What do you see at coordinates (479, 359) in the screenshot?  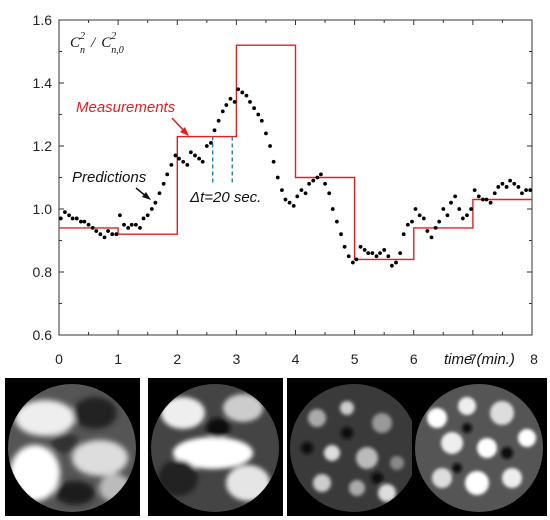 I see `x-axis-label: time (min.)` at bounding box center [479, 359].